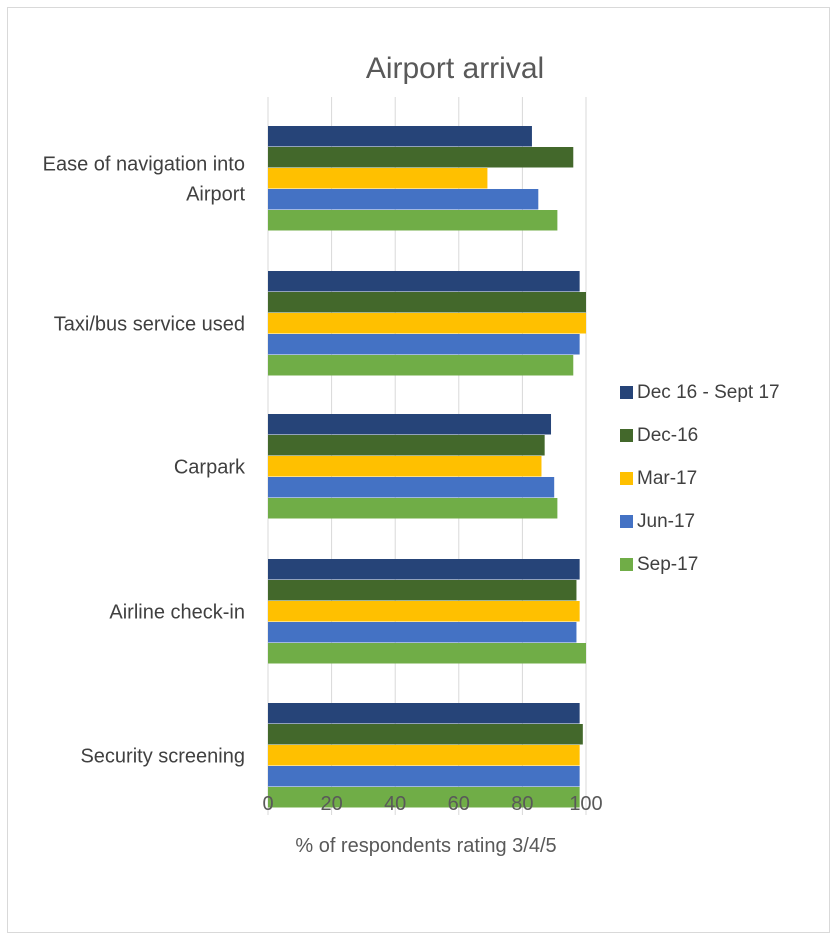 Image resolution: width=839 pixels, height=942 pixels. What do you see at coordinates (708, 392) in the screenshot?
I see `legend-label-1: Dec 16 - Sept 17` at bounding box center [708, 392].